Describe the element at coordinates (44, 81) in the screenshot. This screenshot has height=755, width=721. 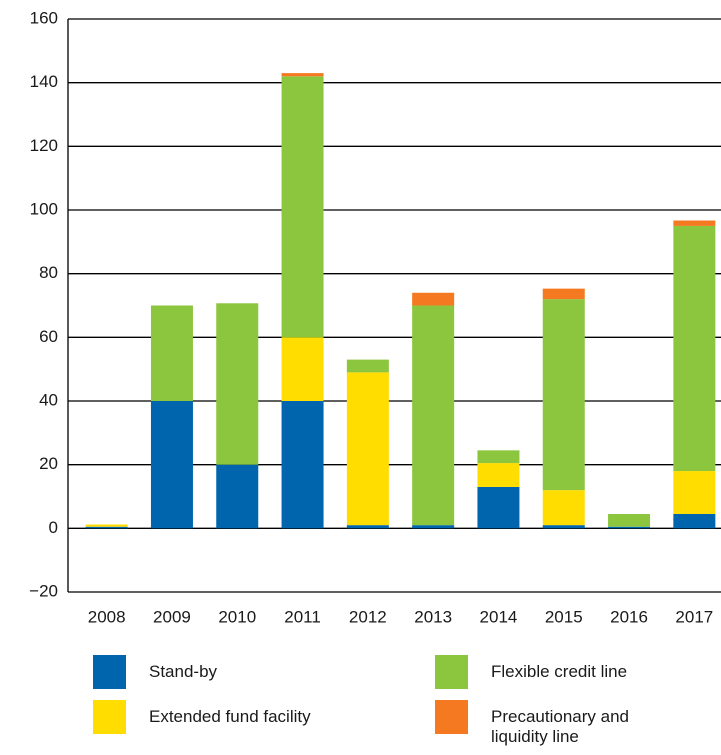
I see `y-tick-label: 140` at that location.